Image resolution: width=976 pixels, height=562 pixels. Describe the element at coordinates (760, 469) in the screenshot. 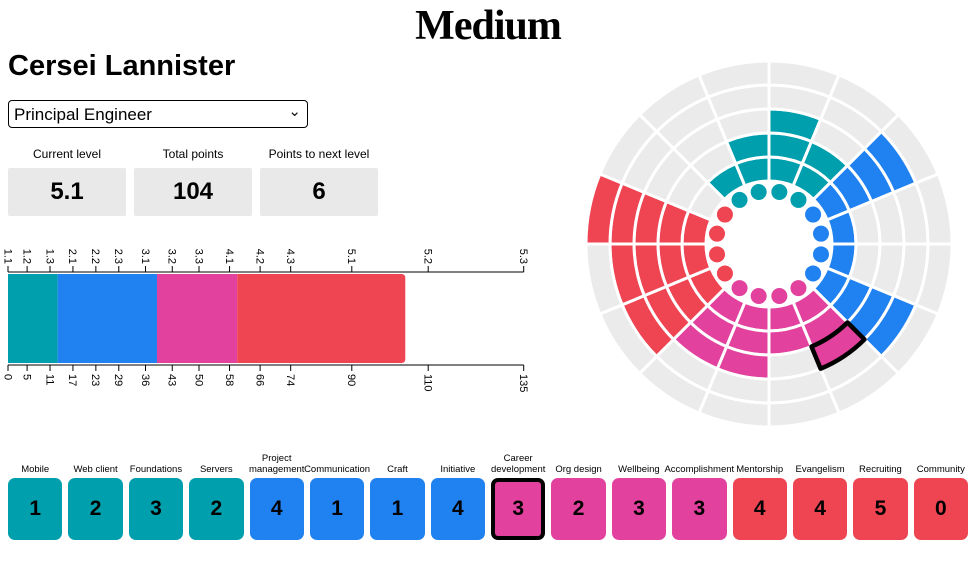

I see `category-label: Mentorship` at that location.